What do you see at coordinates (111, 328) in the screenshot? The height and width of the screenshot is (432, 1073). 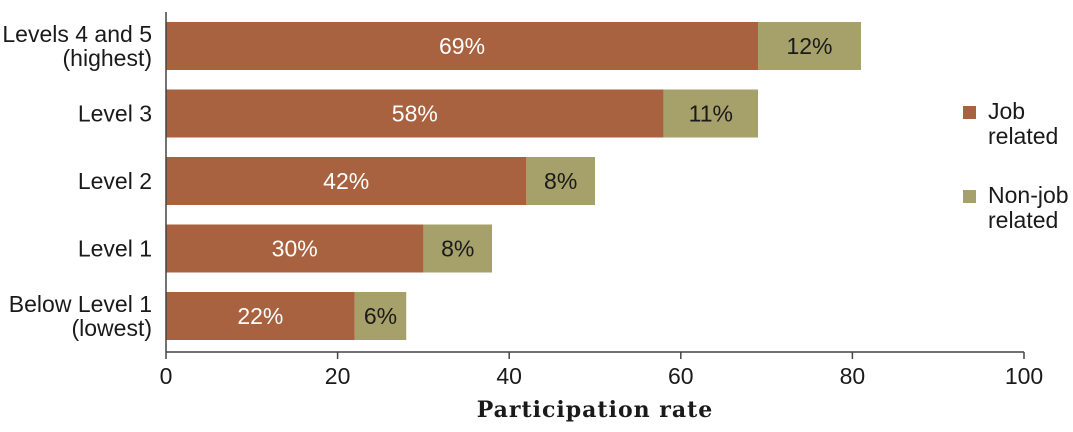 I see `category-label: (lowest)` at bounding box center [111, 328].